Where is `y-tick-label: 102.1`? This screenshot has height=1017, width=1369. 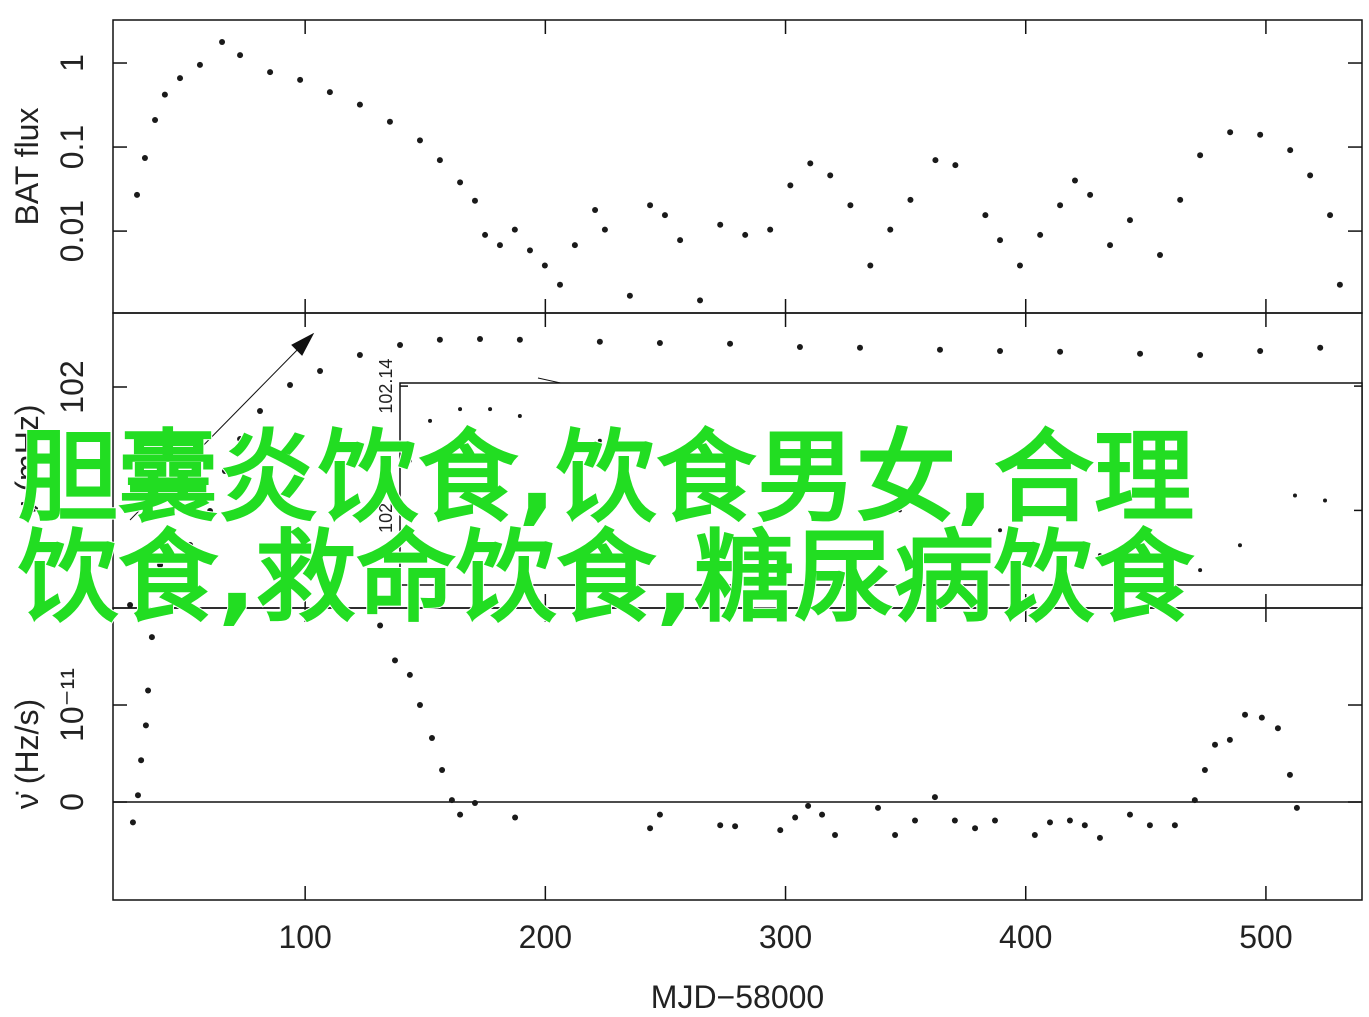
y-tick-label: 102.1 is located at coordinates (386, 510).